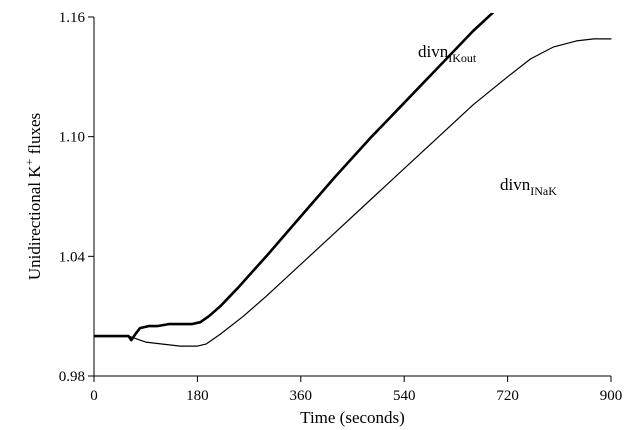  Describe the element at coordinates (301, 396) in the screenshot. I see `x-tick-label: 360` at that location.